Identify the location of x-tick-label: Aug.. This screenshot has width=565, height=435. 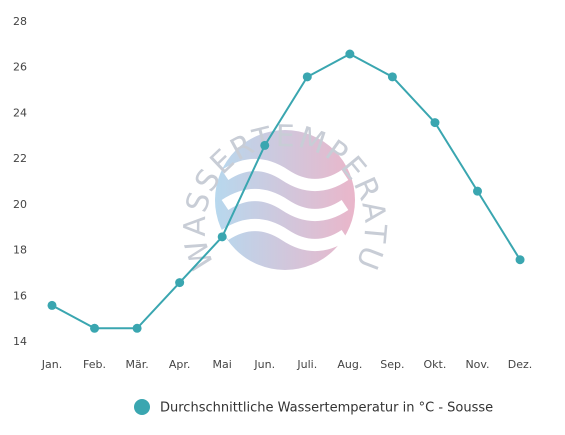
(349, 364).